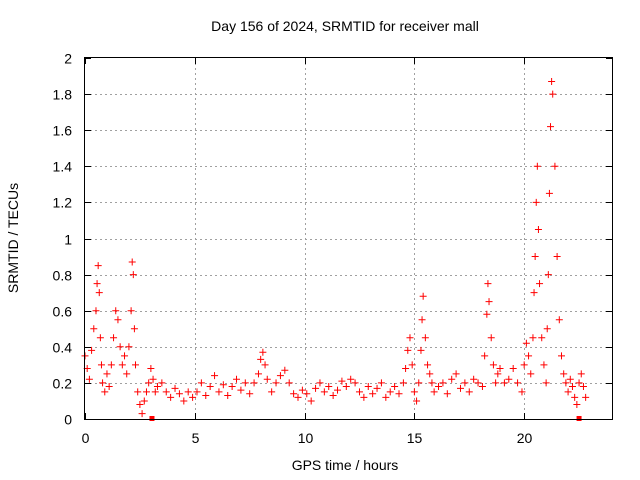 Image resolution: width=640 pixels, height=480 pixels. Describe the element at coordinates (68, 59) in the screenshot. I see `y-tick-label: 2` at that location.